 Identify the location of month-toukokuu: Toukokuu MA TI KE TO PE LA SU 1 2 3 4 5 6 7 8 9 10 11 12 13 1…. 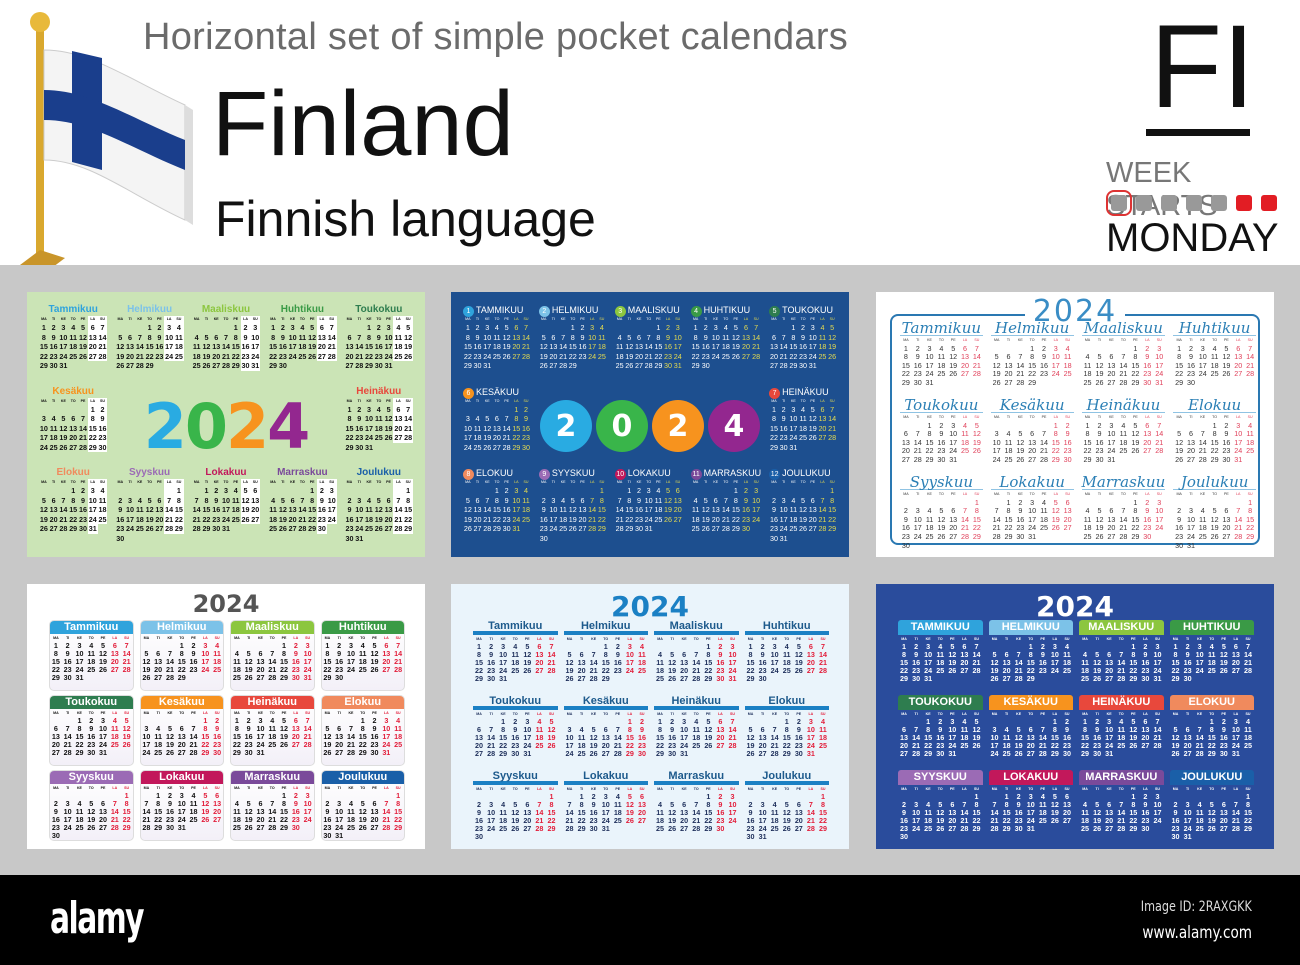
(515, 732).